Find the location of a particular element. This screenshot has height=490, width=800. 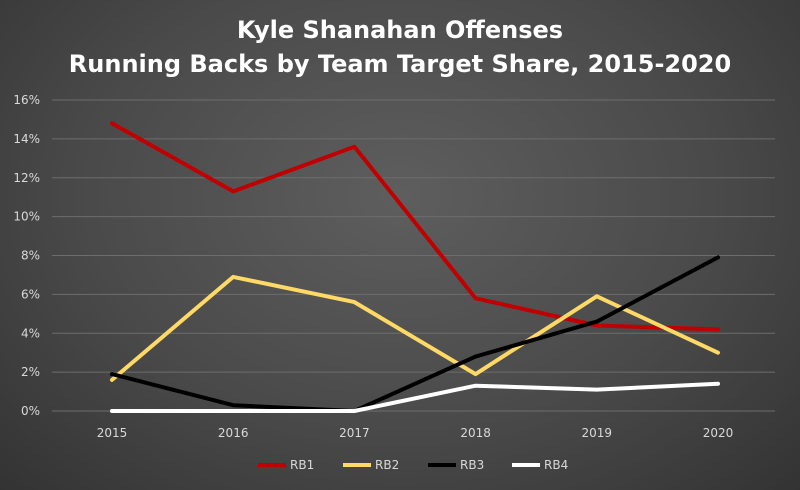

x-tick-label: 2017 is located at coordinates (354, 433).